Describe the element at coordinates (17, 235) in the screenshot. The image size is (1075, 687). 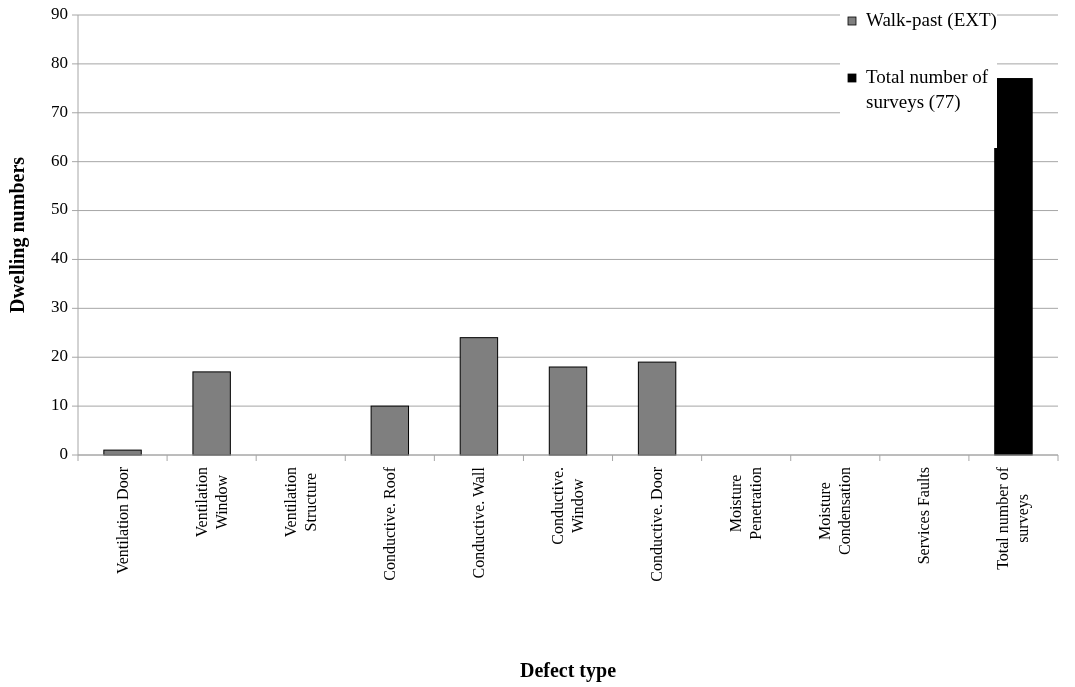
I see `y-axis-title: Dwelling numbers` at that location.